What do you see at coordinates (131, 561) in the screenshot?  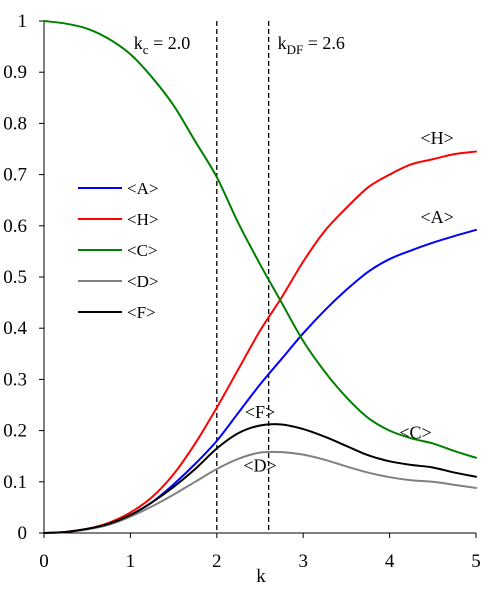 I see `x-tick-label: 1` at bounding box center [131, 561].